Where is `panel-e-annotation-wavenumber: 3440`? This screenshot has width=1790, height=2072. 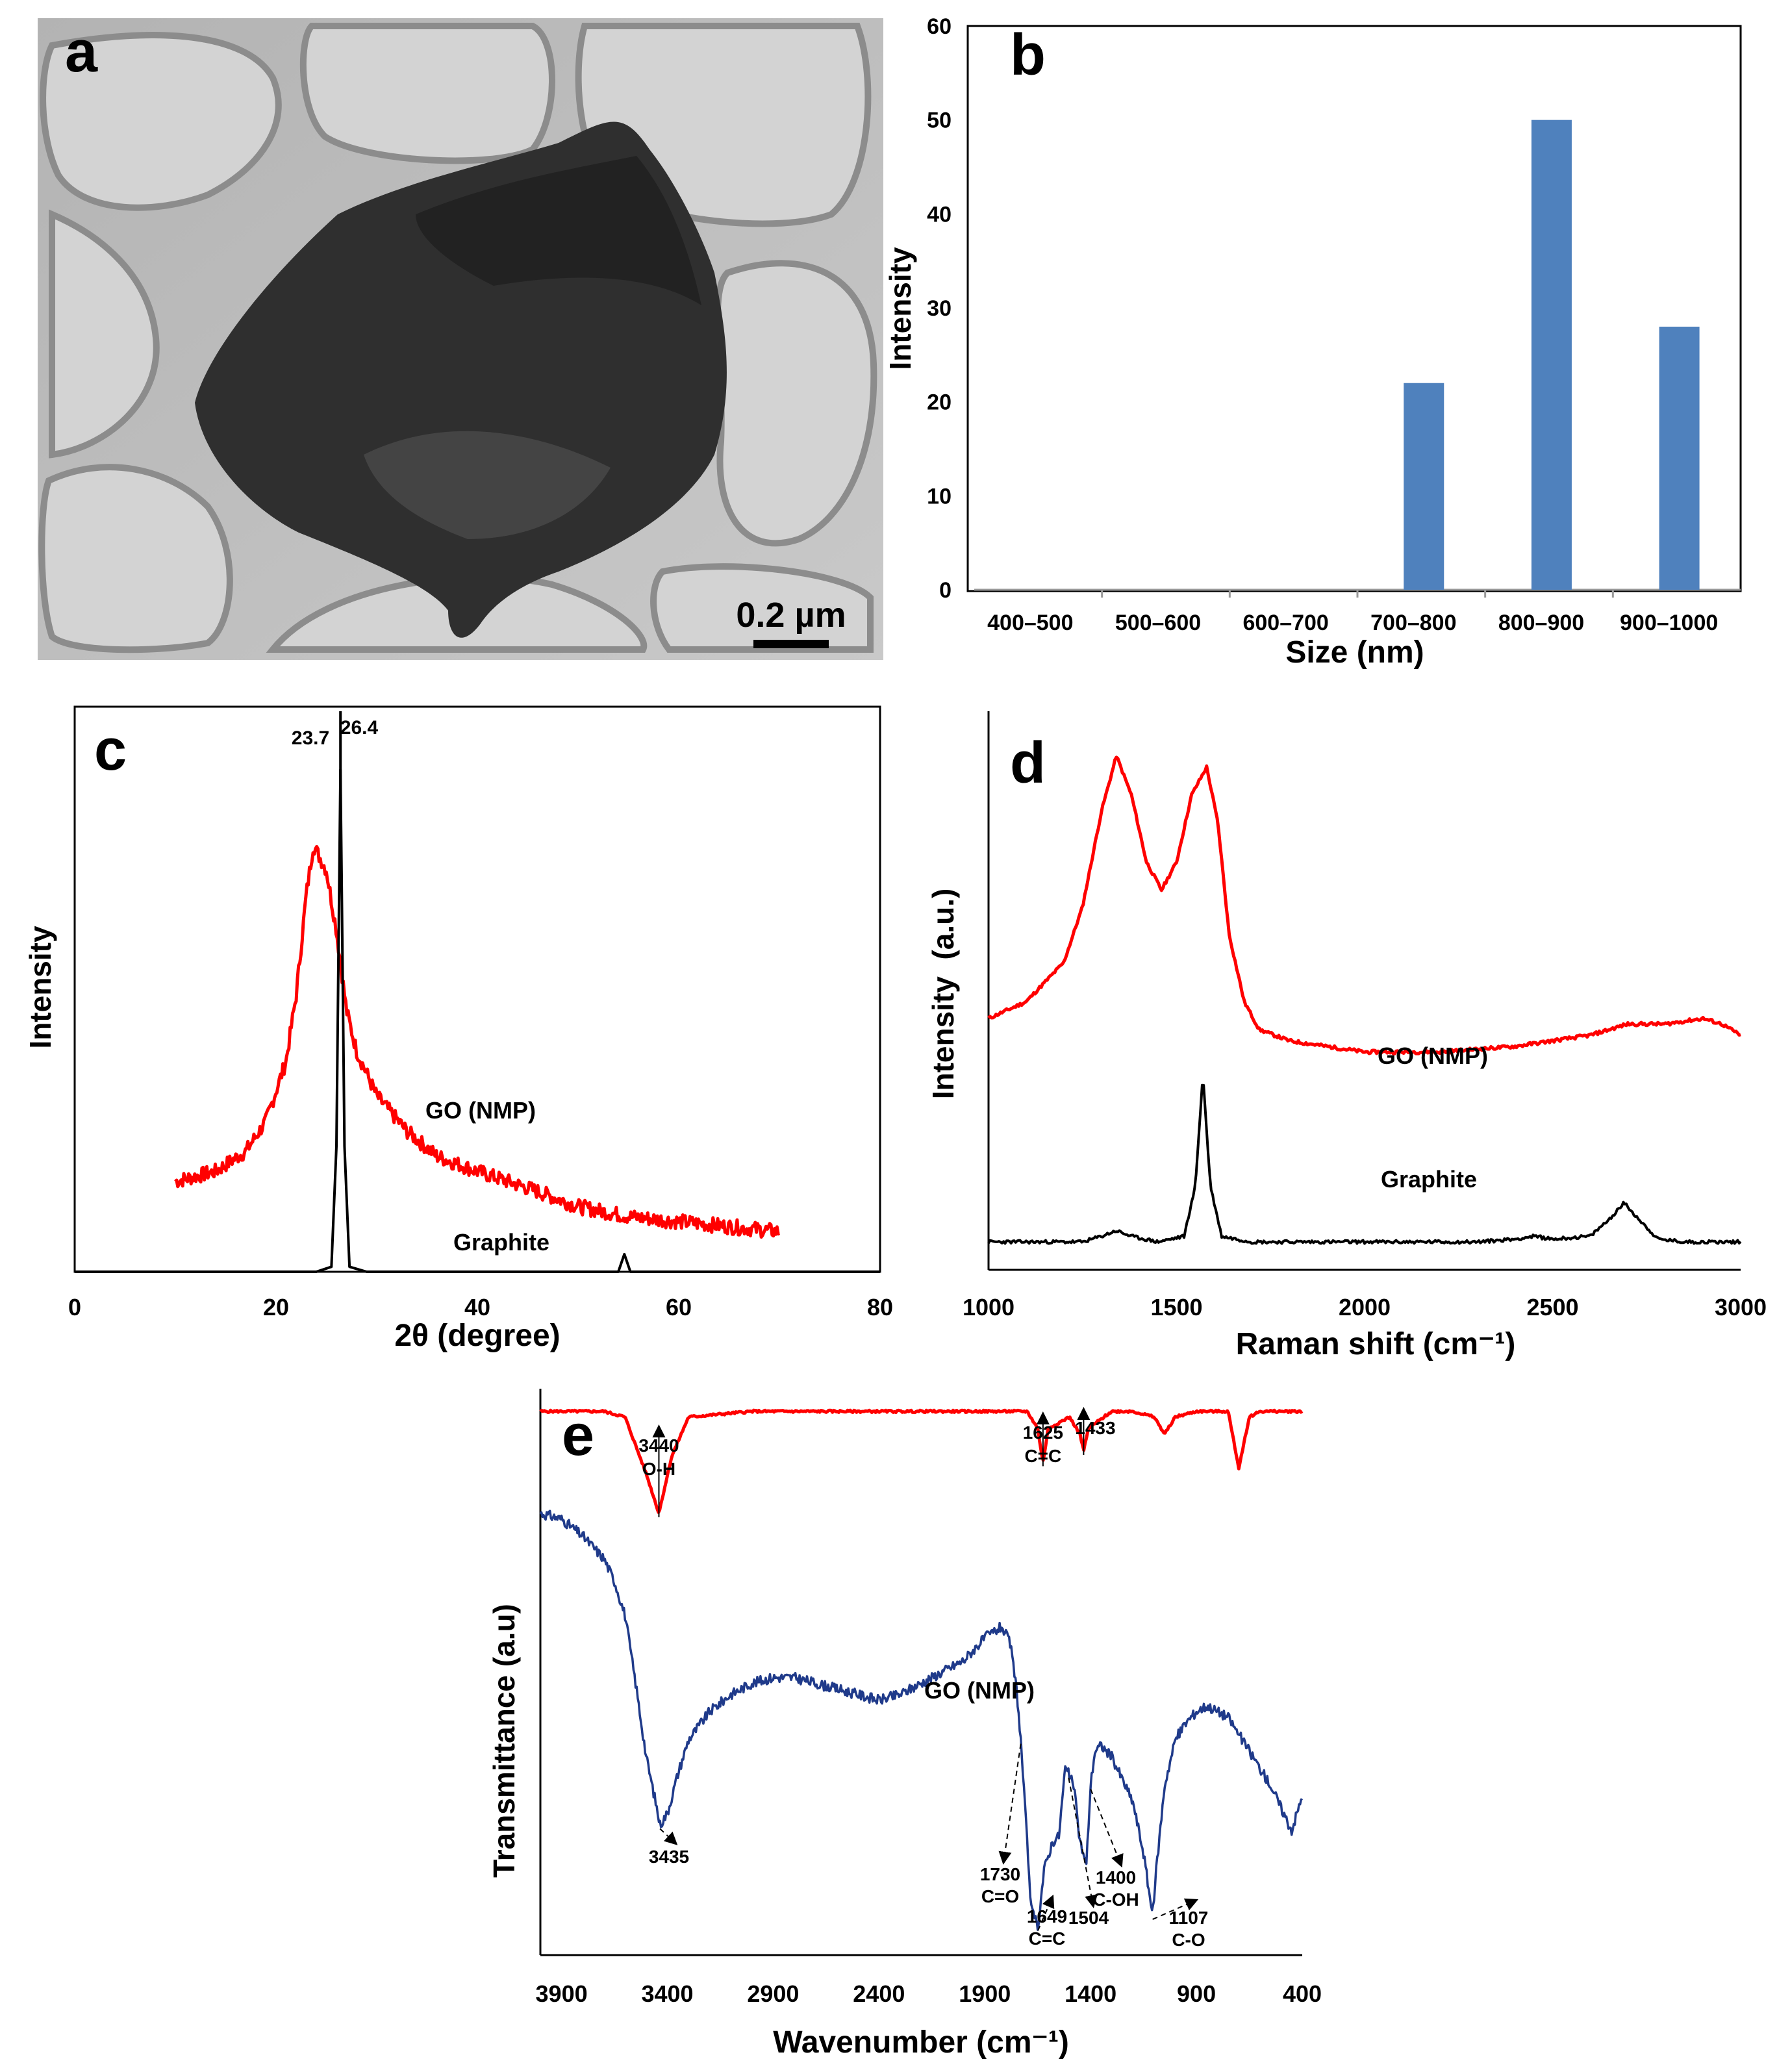
panel-e-annotation-wavenumber: 3440 is located at coordinates (658, 1446).